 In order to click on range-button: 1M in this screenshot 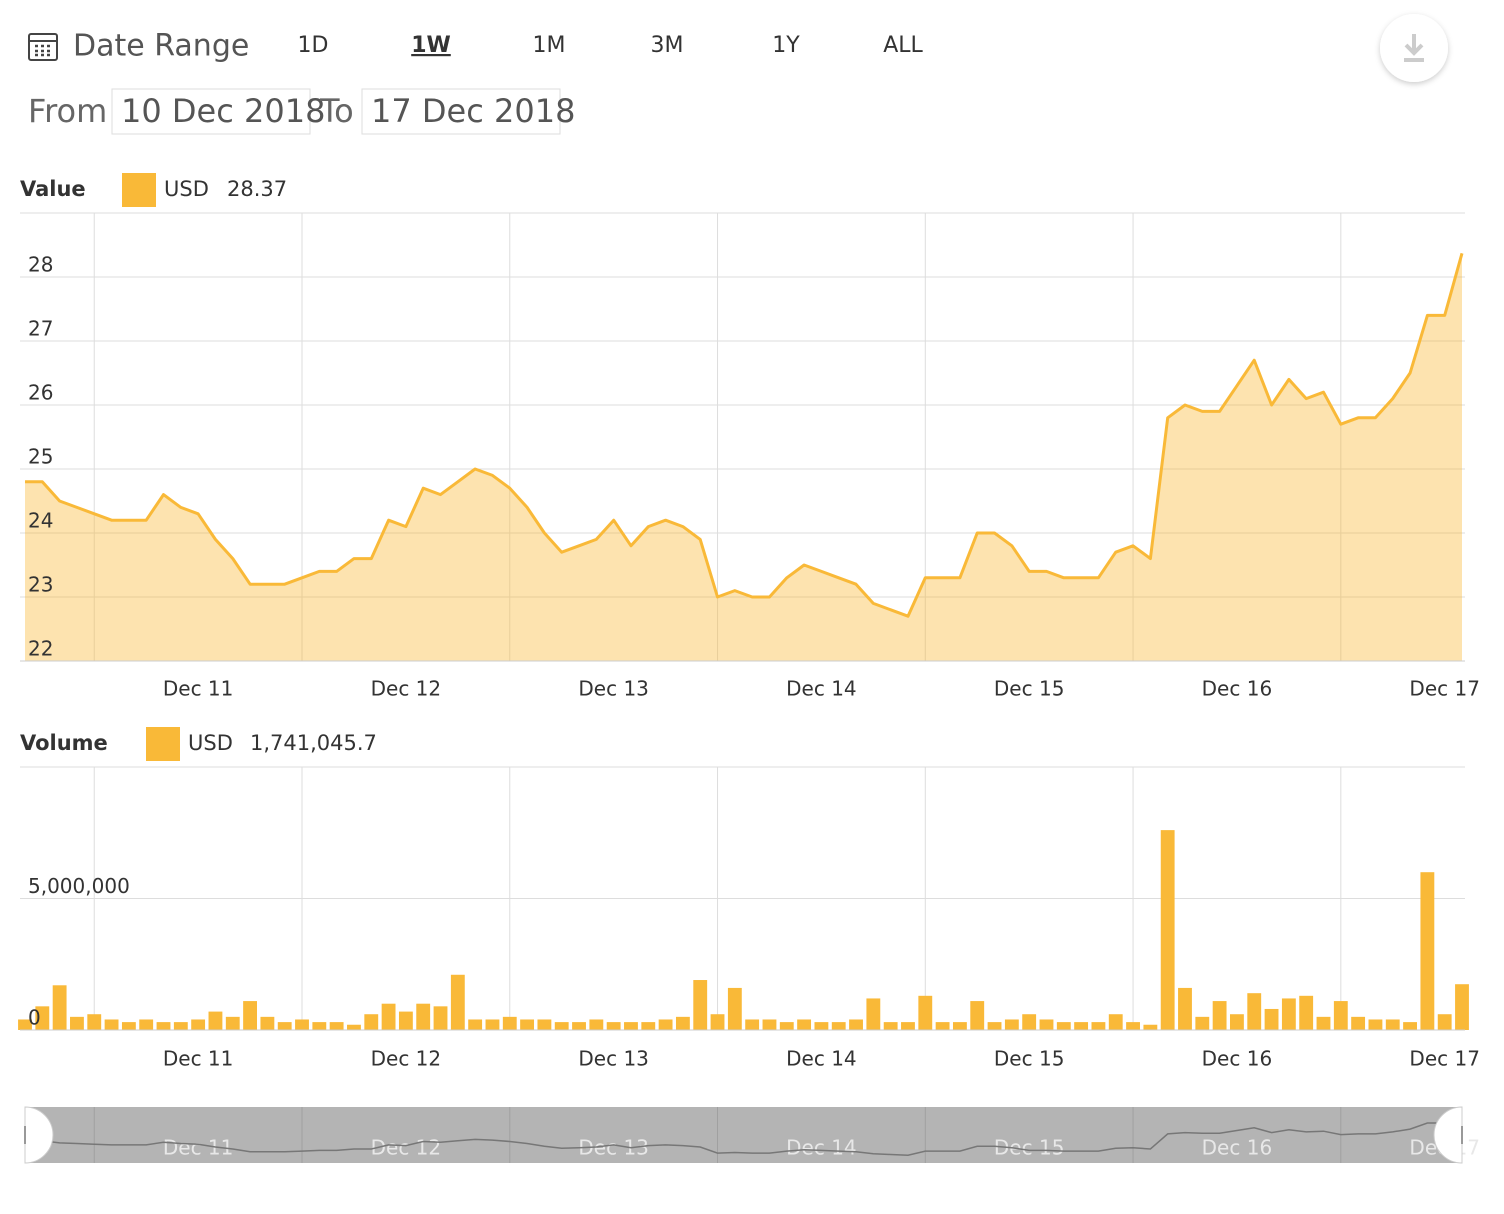, I will do `click(549, 45)`.